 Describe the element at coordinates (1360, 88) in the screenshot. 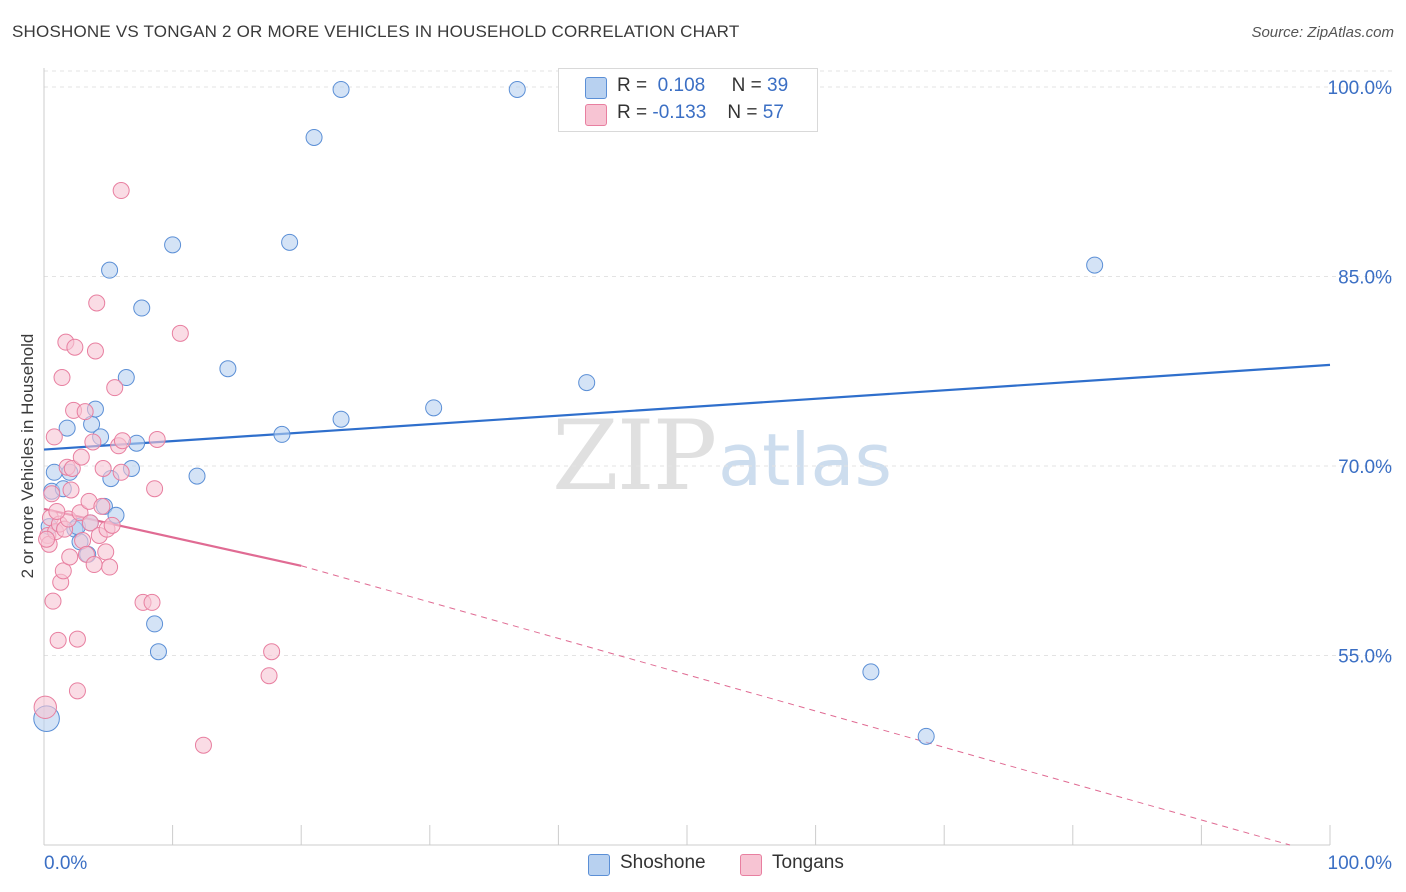

I see `y-tick-label: 100.0%` at that location.